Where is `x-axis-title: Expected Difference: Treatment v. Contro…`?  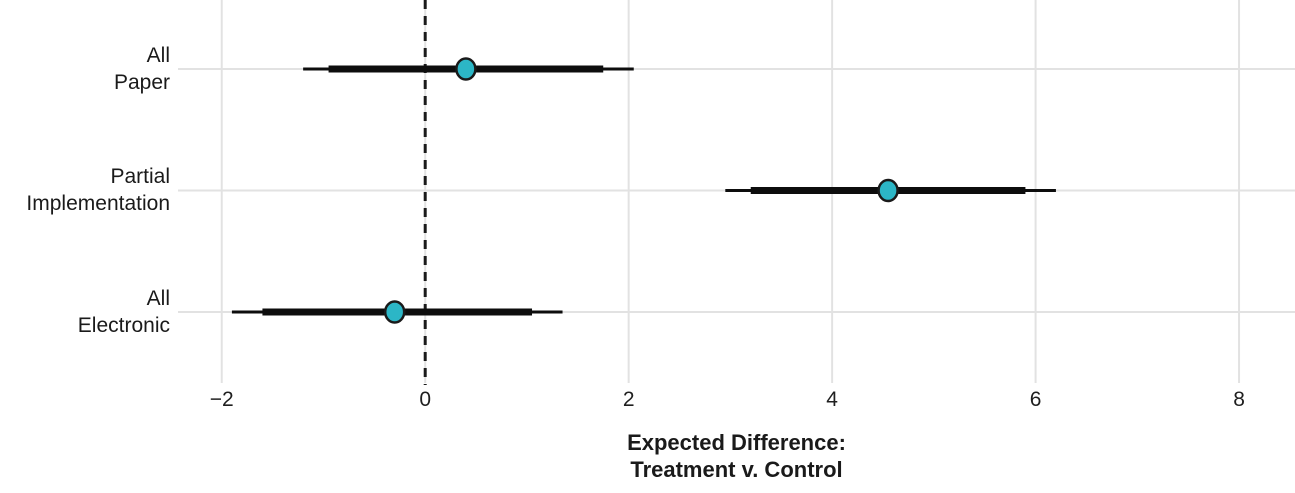
x-axis-title: Expected Difference: Treatment v. Contro… is located at coordinates (736, 456).